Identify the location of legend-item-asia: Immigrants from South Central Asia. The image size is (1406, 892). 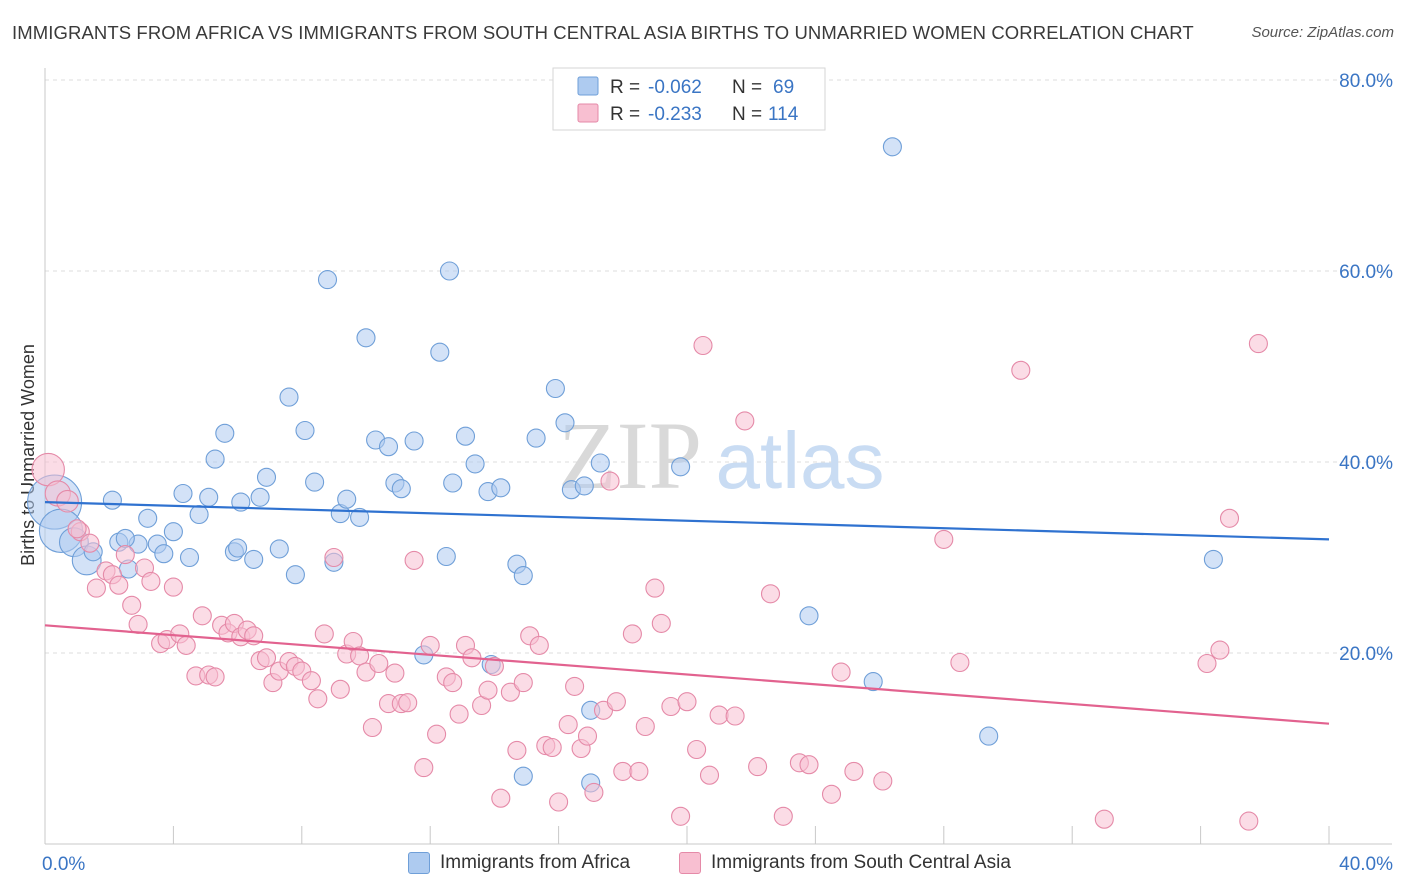
(845, 863).